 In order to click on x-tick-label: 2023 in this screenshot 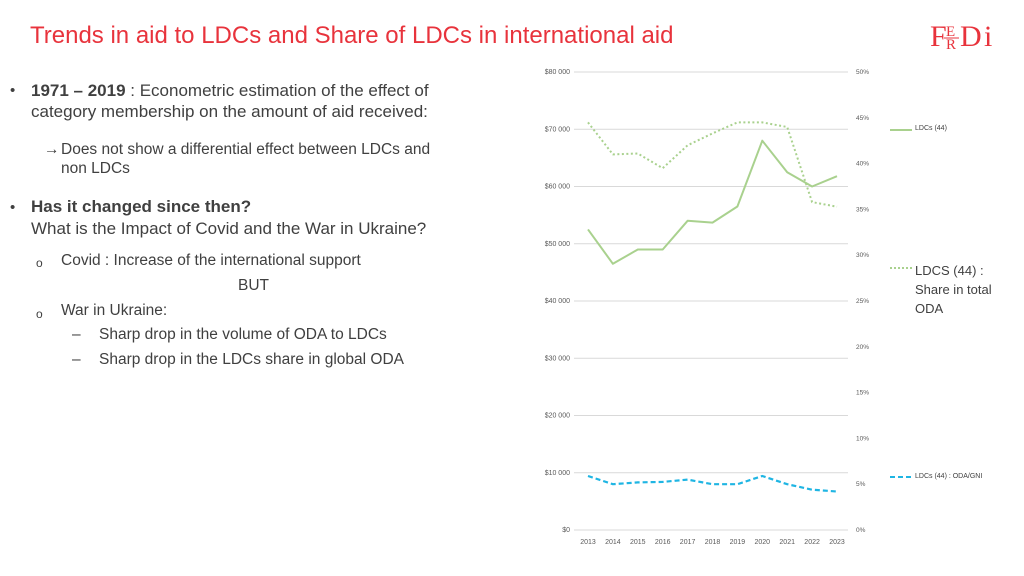, I will do `click(837, 542)`.